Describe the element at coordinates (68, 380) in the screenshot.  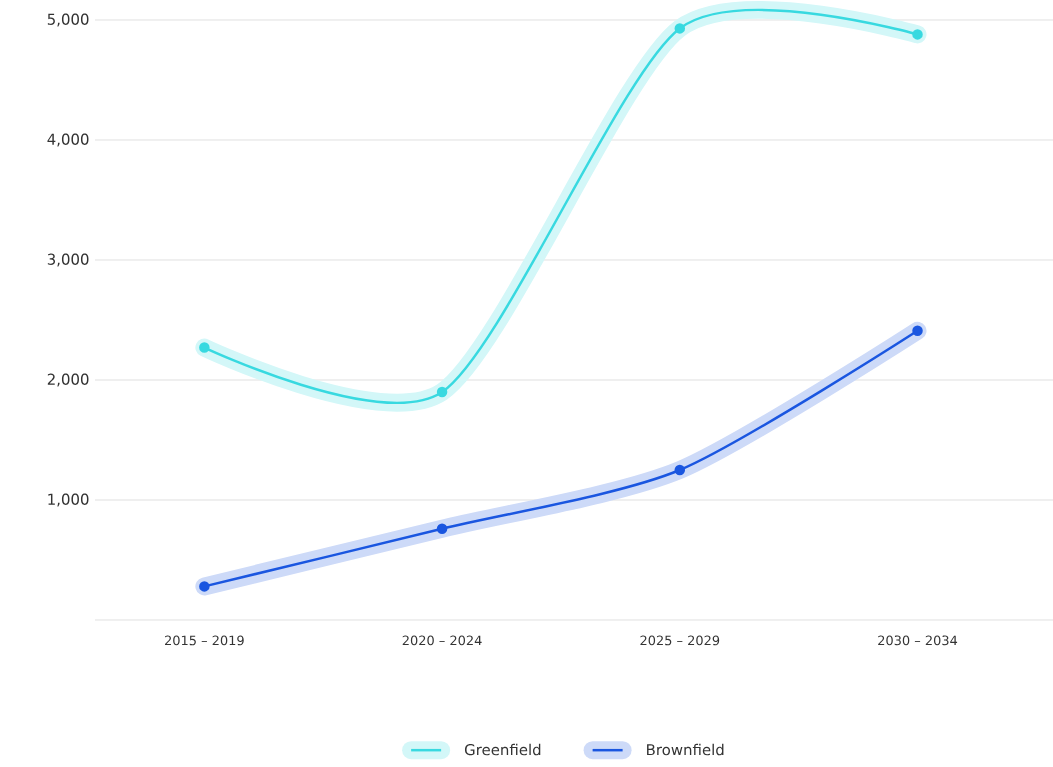
I see `y-tick-label: 2,000` at that location.